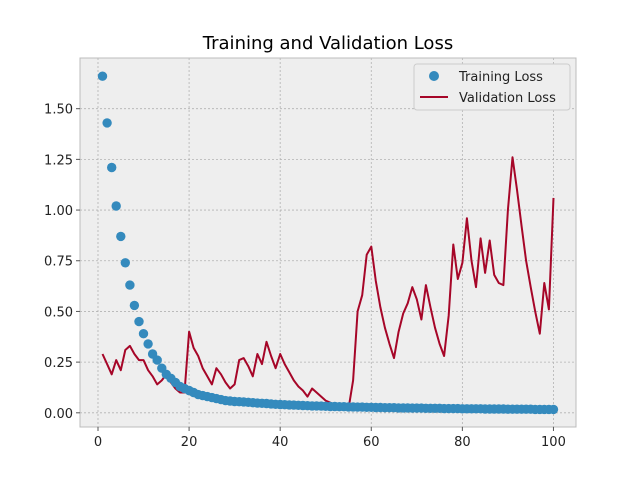  What do you see at coordinates (58, 211) in the screenshot?
I see `y-tick-label: 1.00` at bounding box center [58, 211].